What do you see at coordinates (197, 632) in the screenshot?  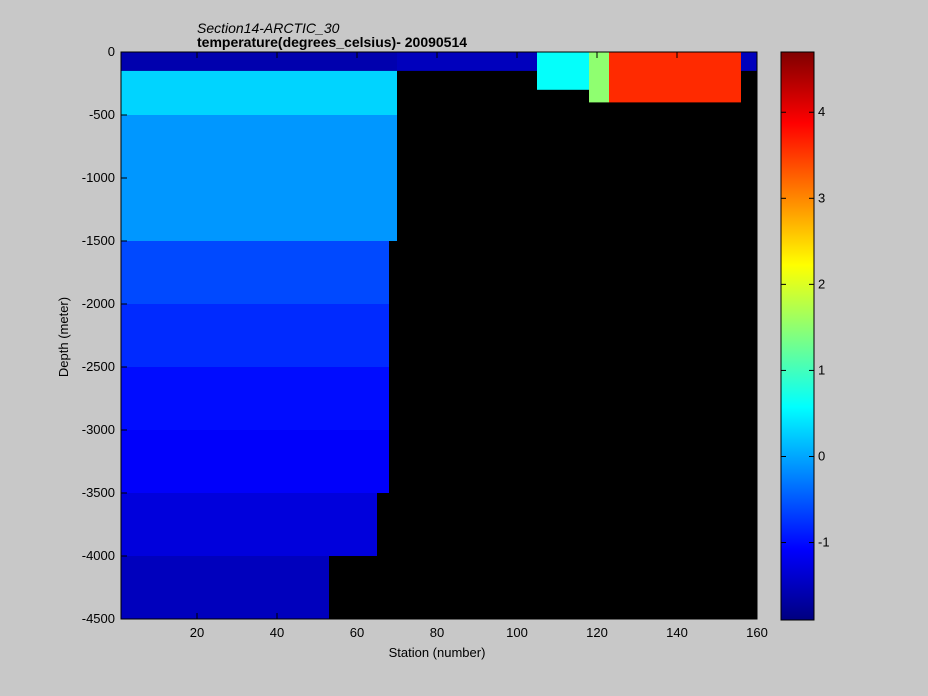 I see `x-tick-label: 20` at bounding box center [197, 632].